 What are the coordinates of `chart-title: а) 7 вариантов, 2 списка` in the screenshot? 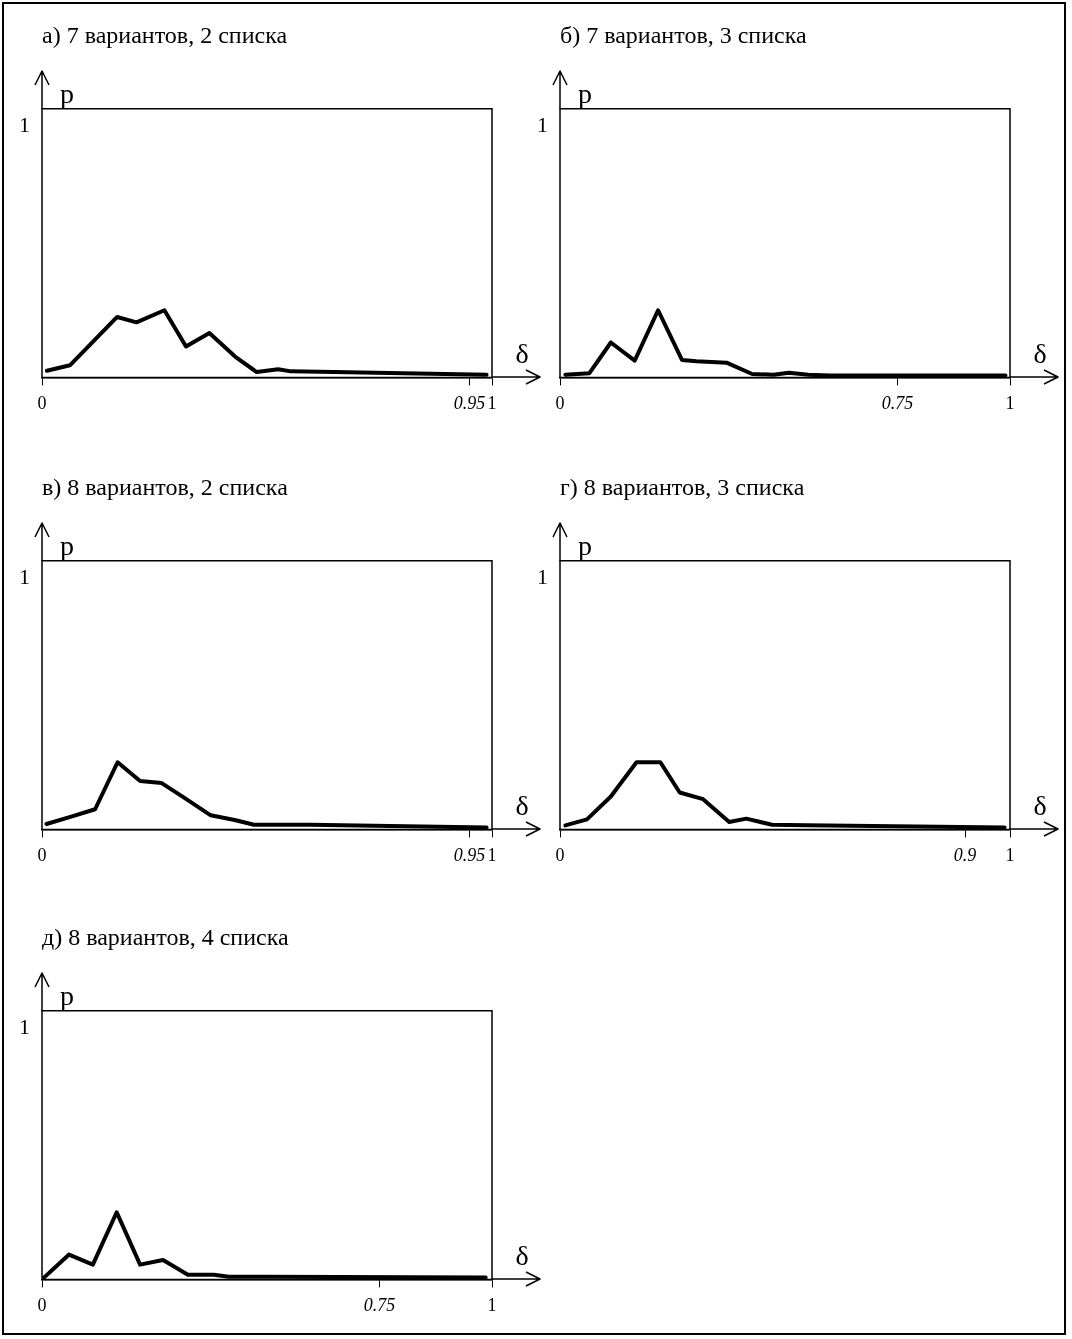 It's located at (165, 34).